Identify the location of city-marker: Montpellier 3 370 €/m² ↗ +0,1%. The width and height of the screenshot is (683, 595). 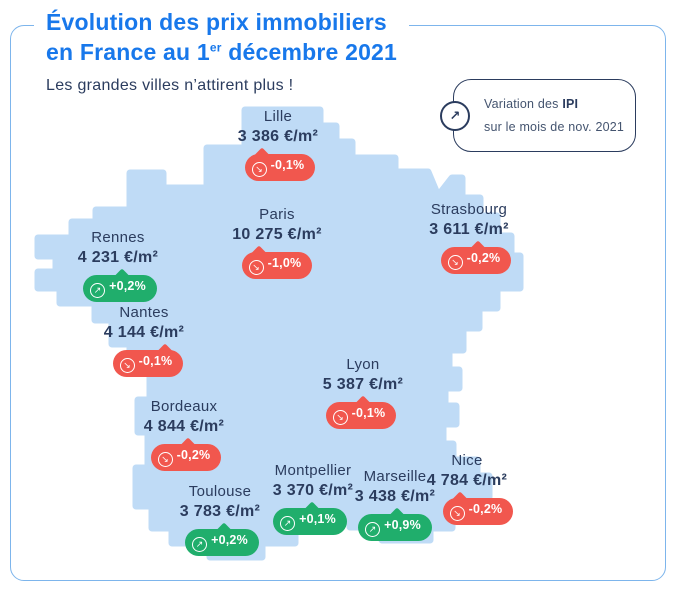
(313, 498).